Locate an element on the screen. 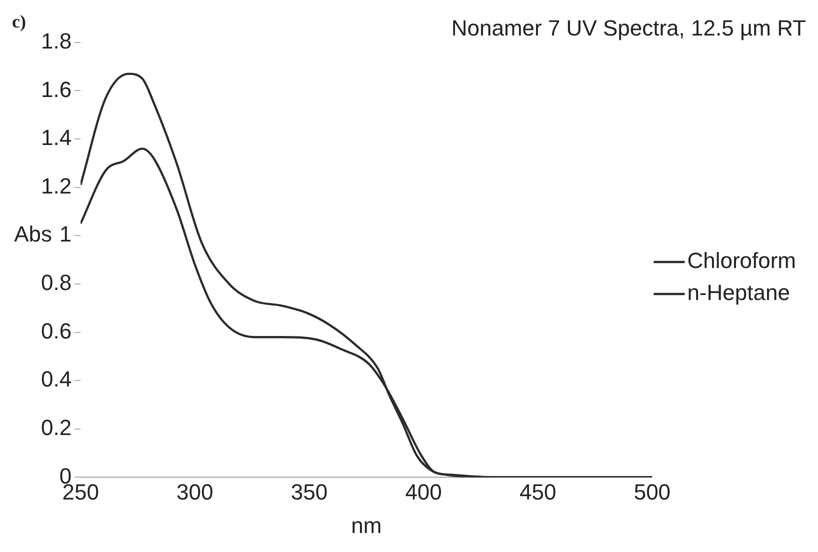 This screenshot has height=552, width=818. y-tick-label: 1.2 is located at coordinates (56, 185).